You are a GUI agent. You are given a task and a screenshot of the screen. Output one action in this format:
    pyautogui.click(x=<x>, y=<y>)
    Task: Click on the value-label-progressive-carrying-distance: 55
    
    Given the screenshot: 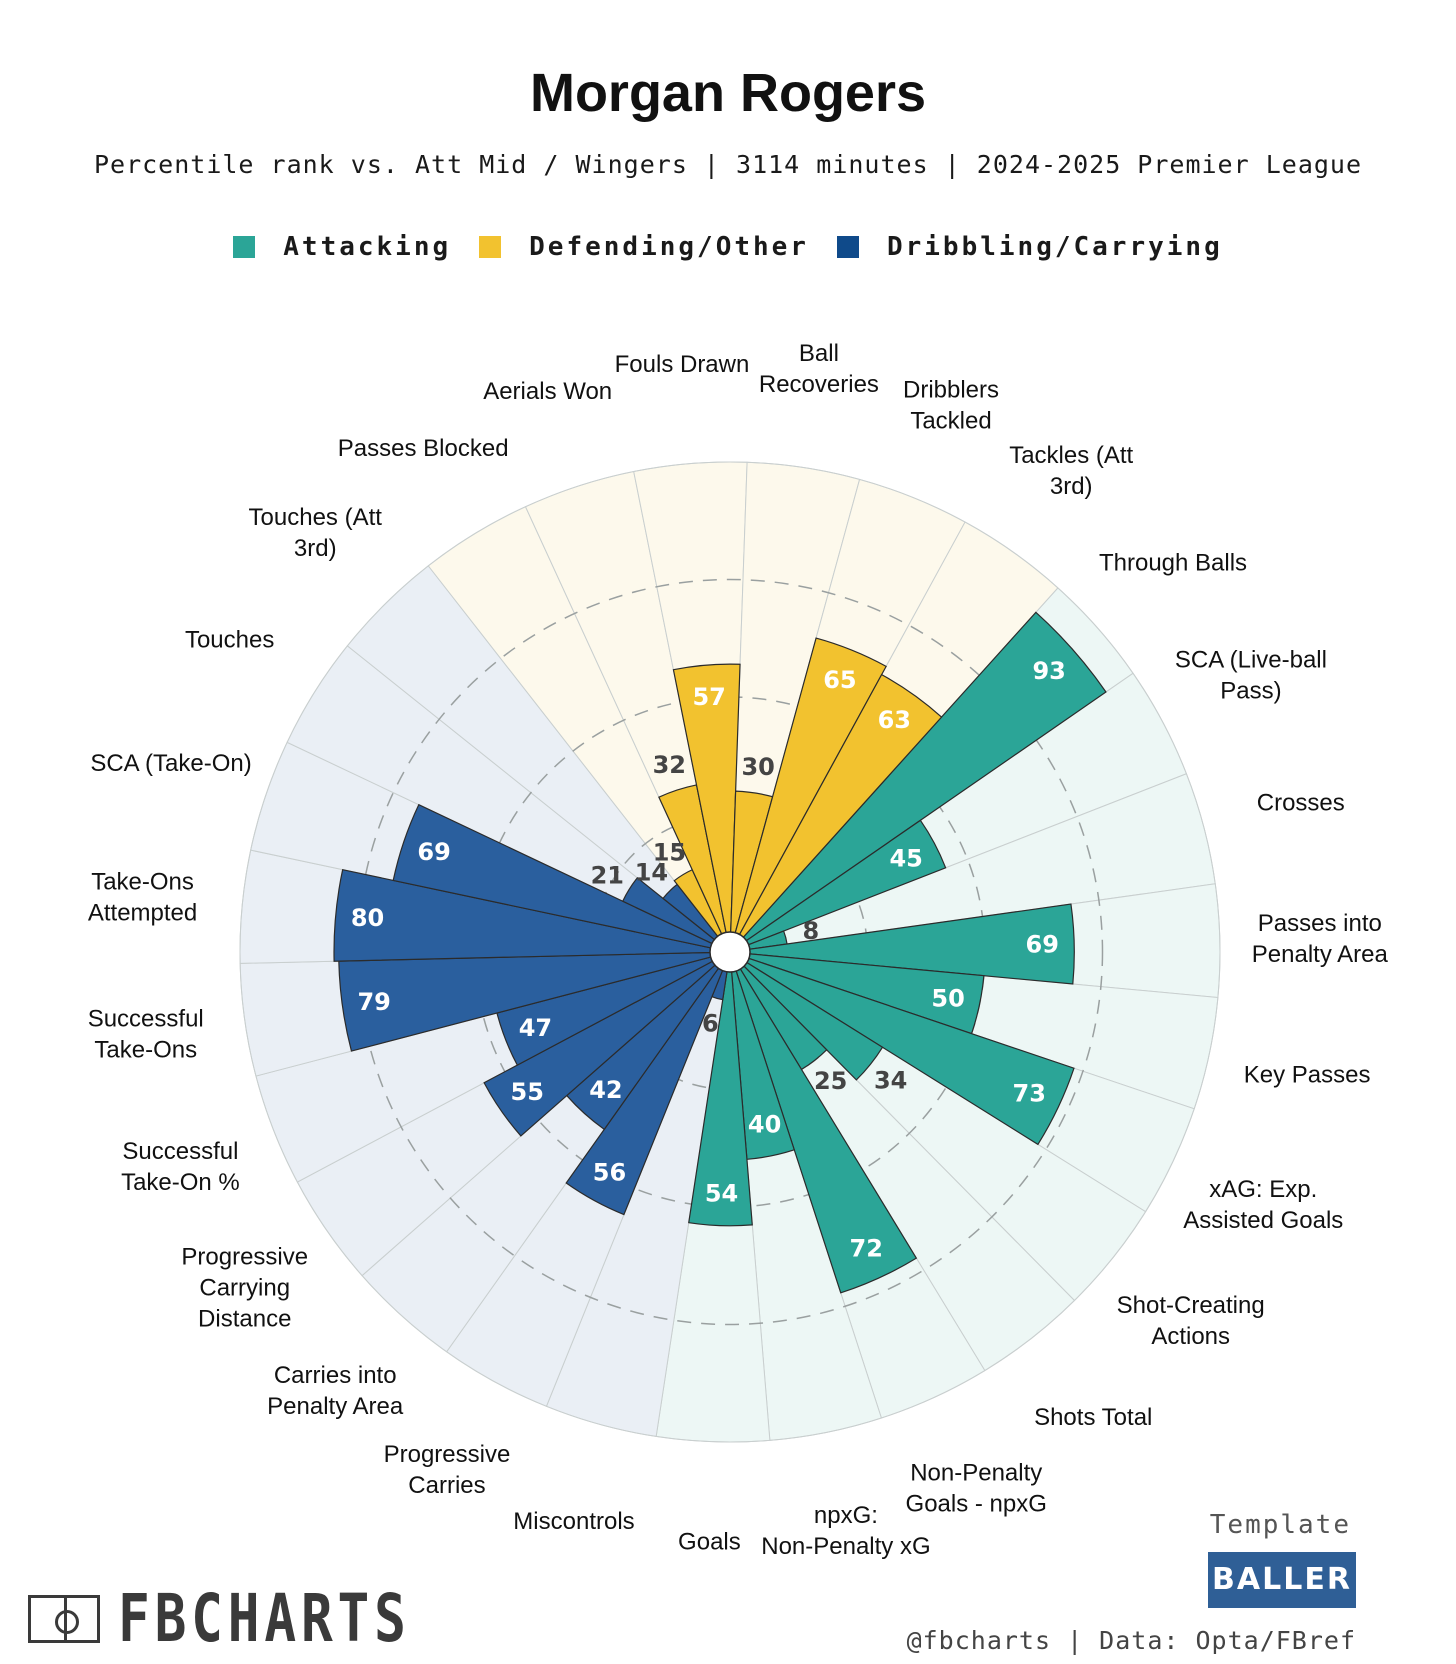 What is the action you would take?
    pyautogui.click(x=527, y=1092)
    